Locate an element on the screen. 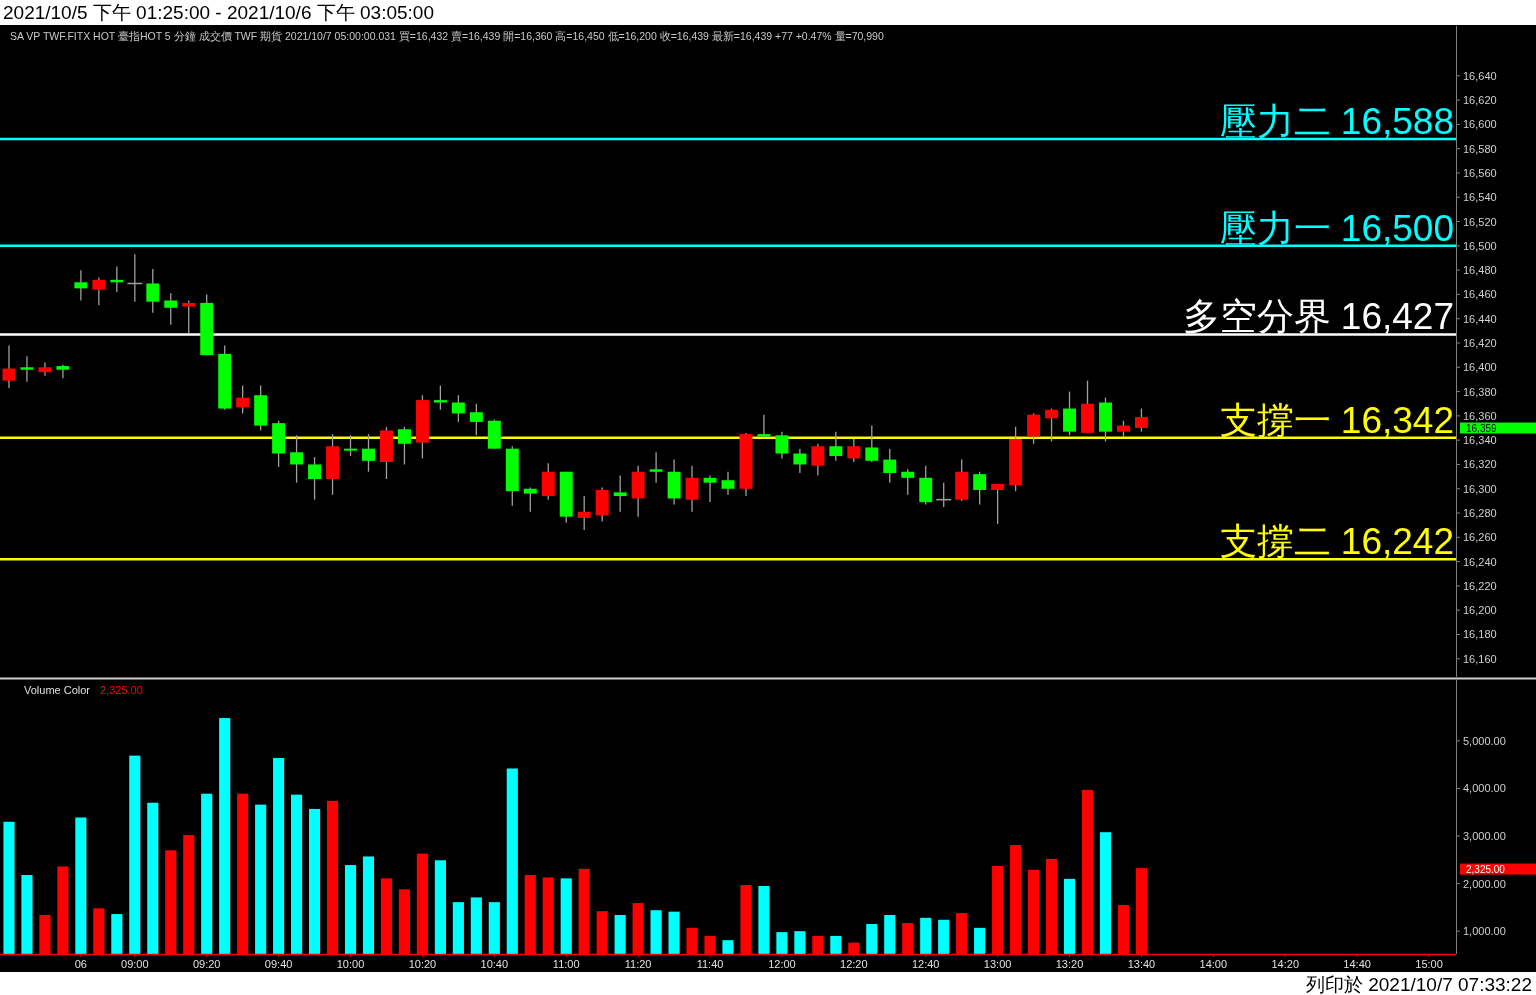  y-tick-label: 4,000.00 is located at coordinates (1484, 788).